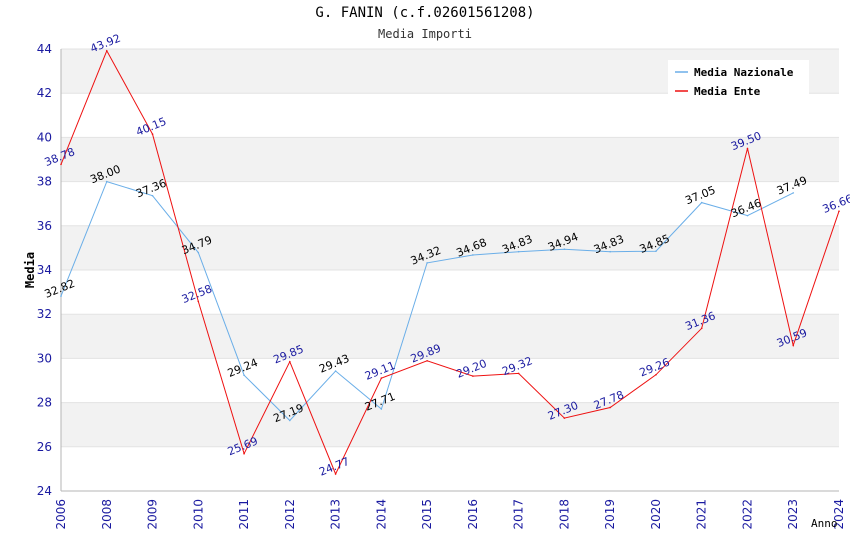  I want to click on y-tick-labels: 24 26 28 30 32 34 36 38 40 42 44, so click(44, 270).